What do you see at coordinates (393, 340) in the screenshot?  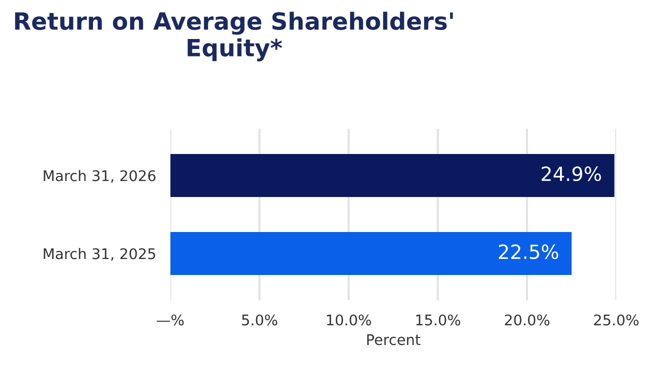 I see `x-axis-title: Percent` at bounding box center [393, 340].